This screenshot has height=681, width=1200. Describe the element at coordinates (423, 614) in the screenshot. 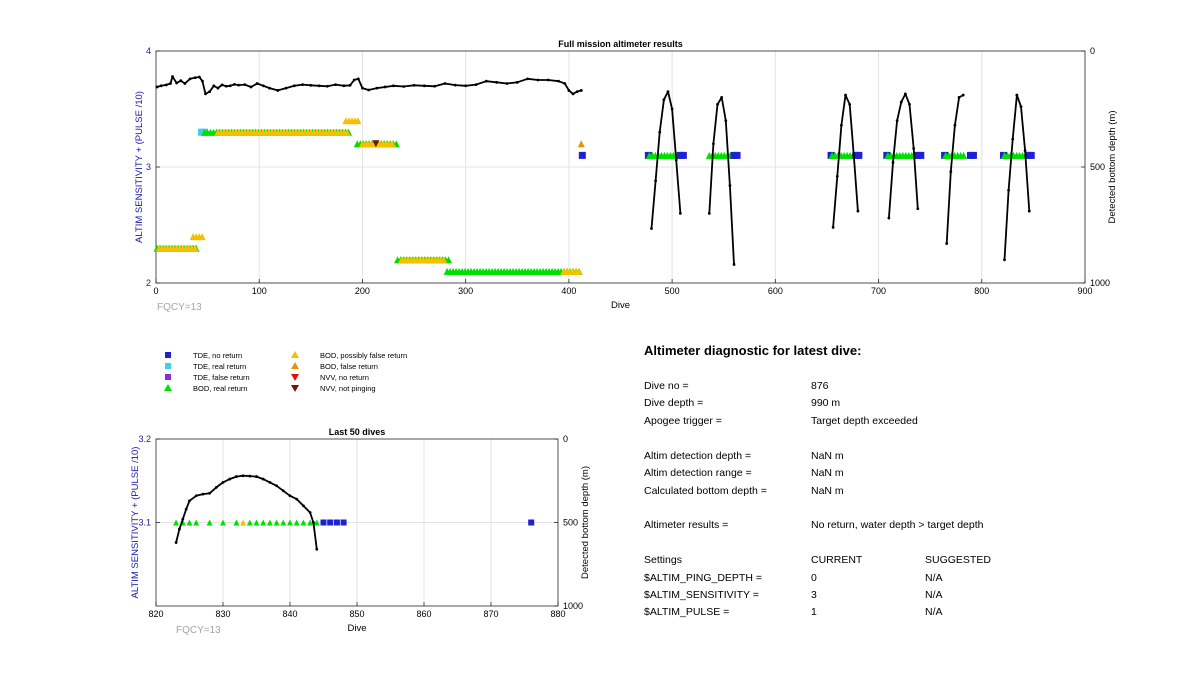

I see `last50-xtick-label: 860` at that location.